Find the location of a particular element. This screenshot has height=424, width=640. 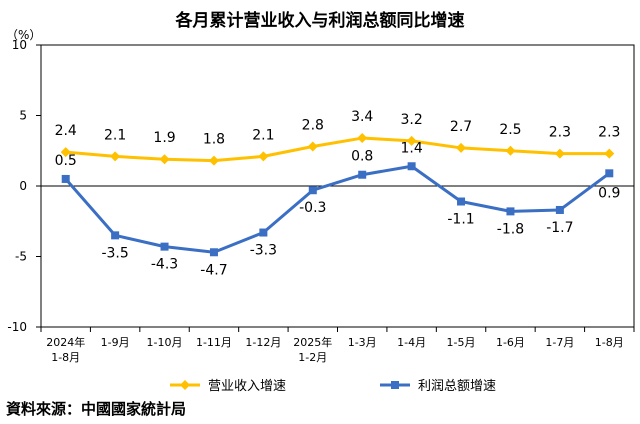

data-label-profit: 0.8 is located at coordinates (362, 157).